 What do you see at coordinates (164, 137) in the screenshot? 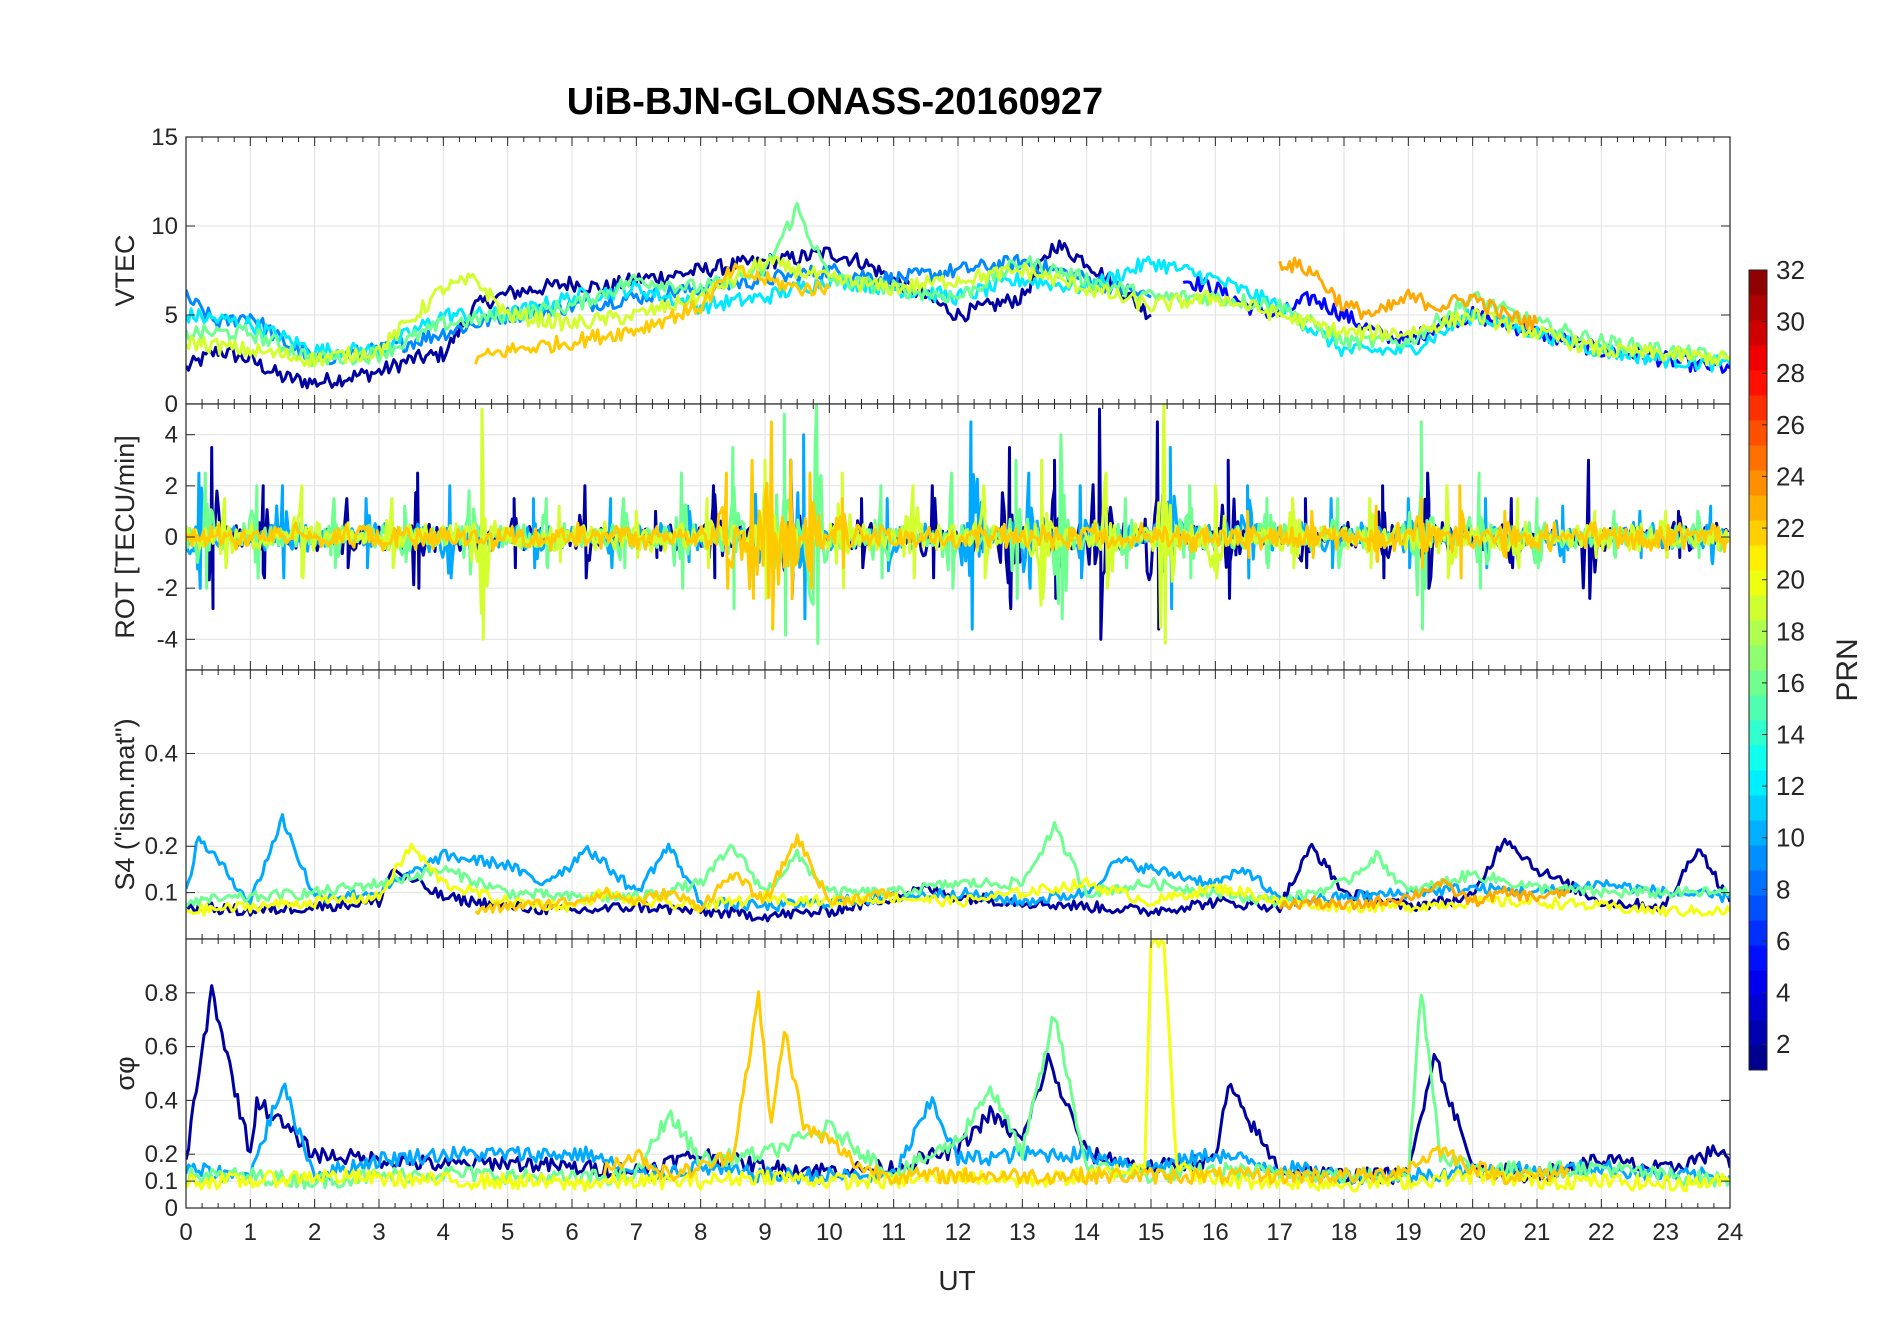
I see `y-tick-label: 15` at bounding box center [164, 137].